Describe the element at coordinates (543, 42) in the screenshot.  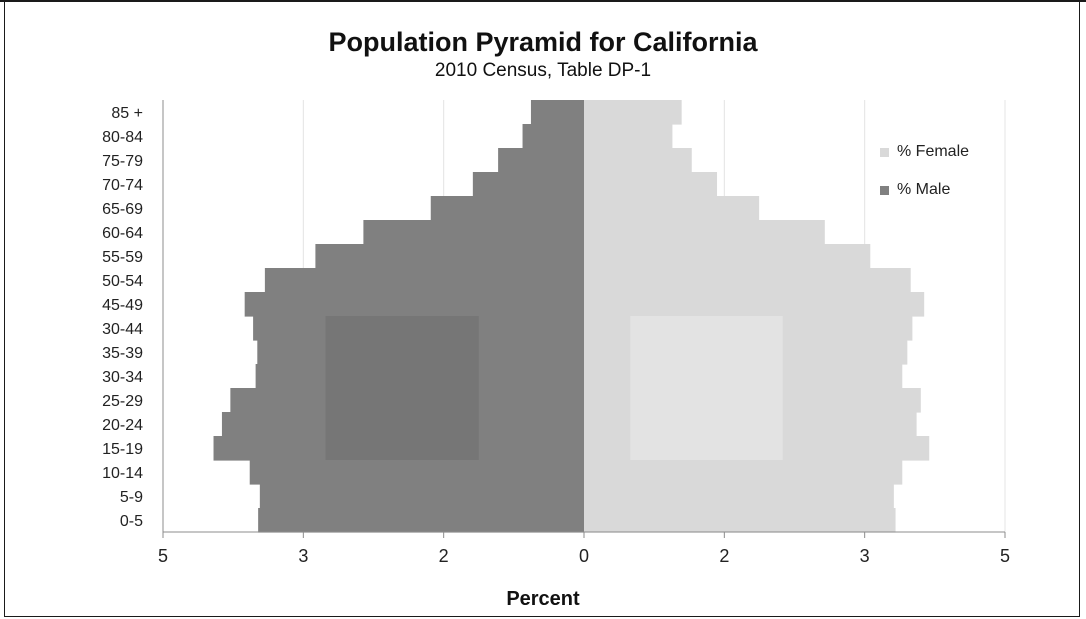
I see `chart-title: Population Pyramid for California` at that location.